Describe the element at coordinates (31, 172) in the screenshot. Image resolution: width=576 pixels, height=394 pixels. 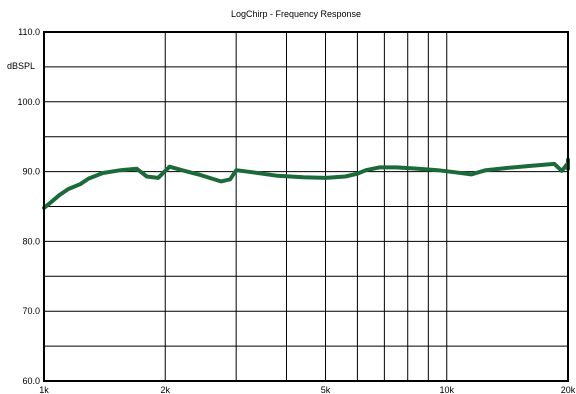
I see `y-tick-label: 90.0` at that location.